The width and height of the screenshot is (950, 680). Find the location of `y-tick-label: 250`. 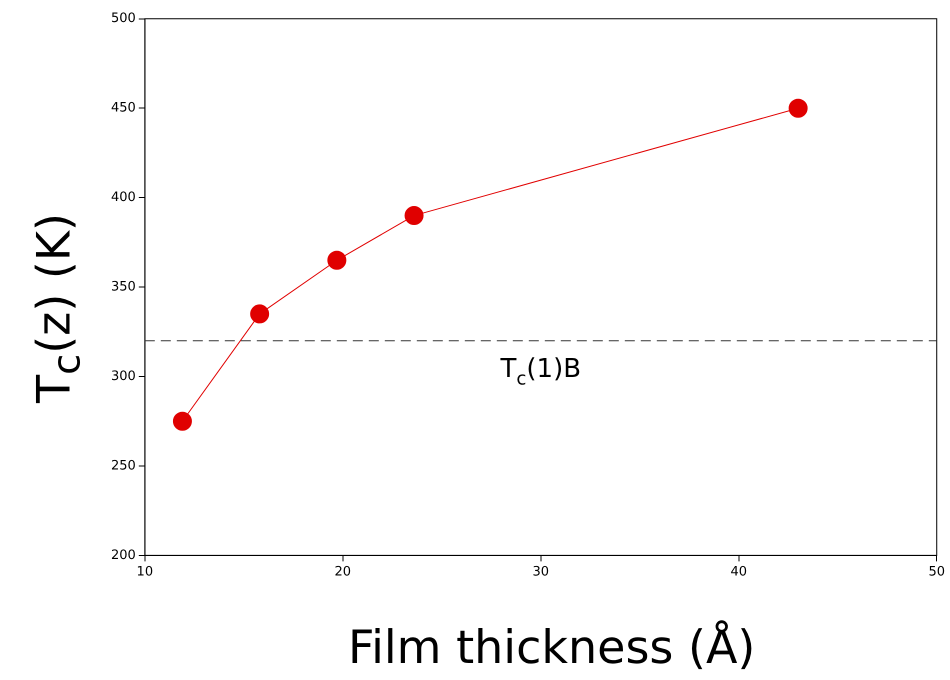

y-tick-label: 250 is located at coordinates (123, 466).